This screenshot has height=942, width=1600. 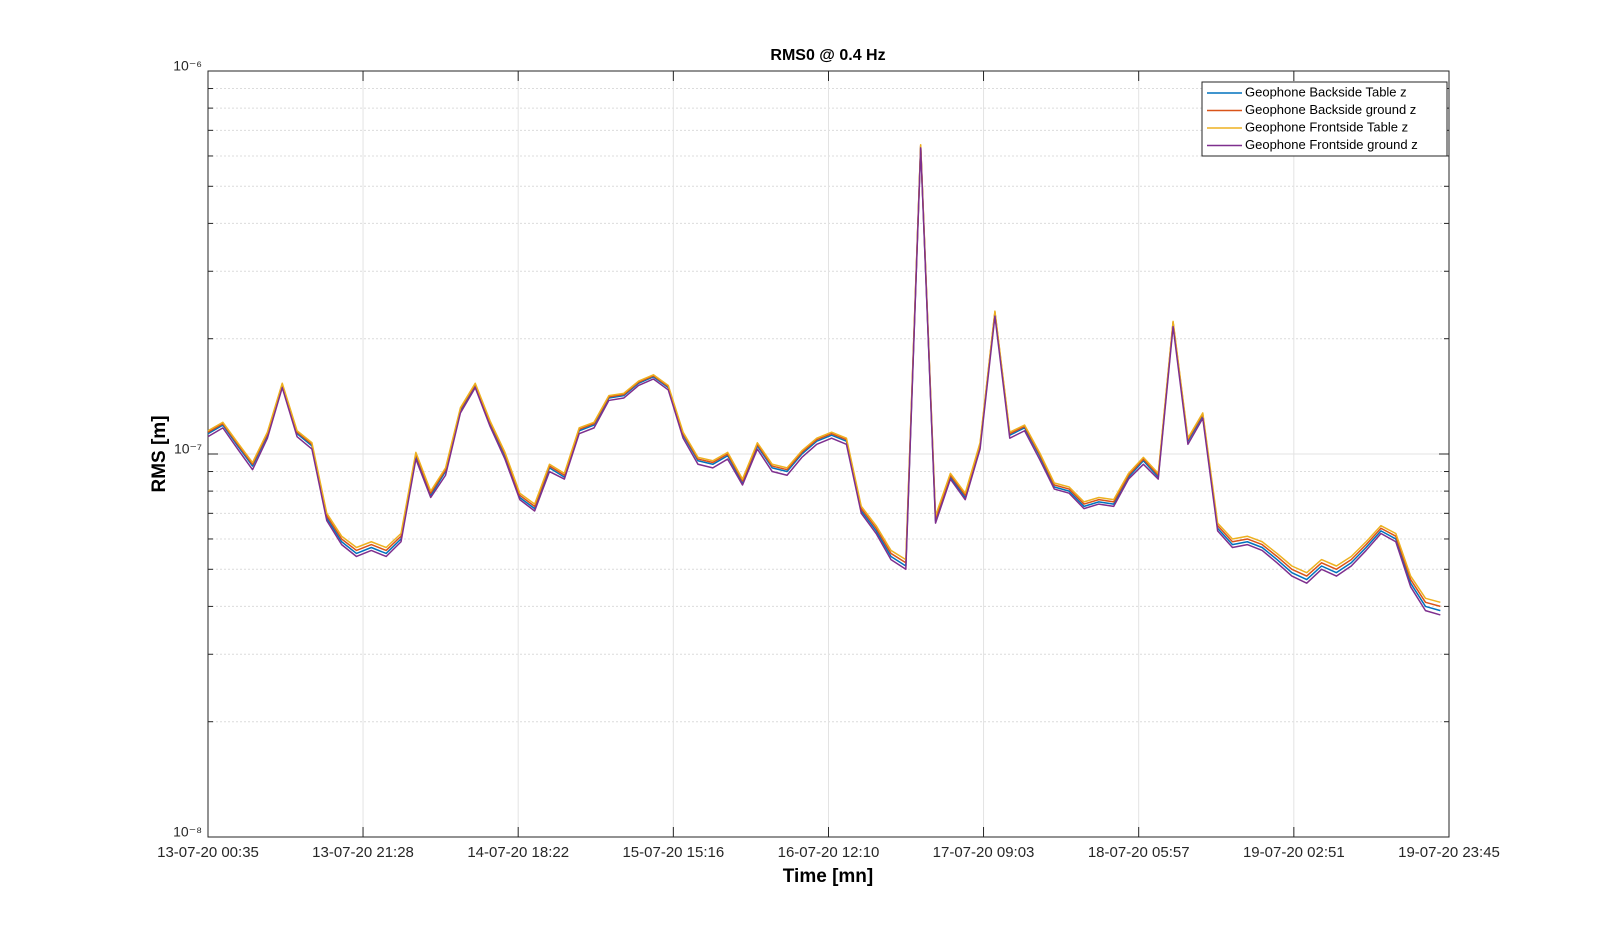 I want to click on y-tick-label: 10⁻⁸, so click(x=187, y=832).